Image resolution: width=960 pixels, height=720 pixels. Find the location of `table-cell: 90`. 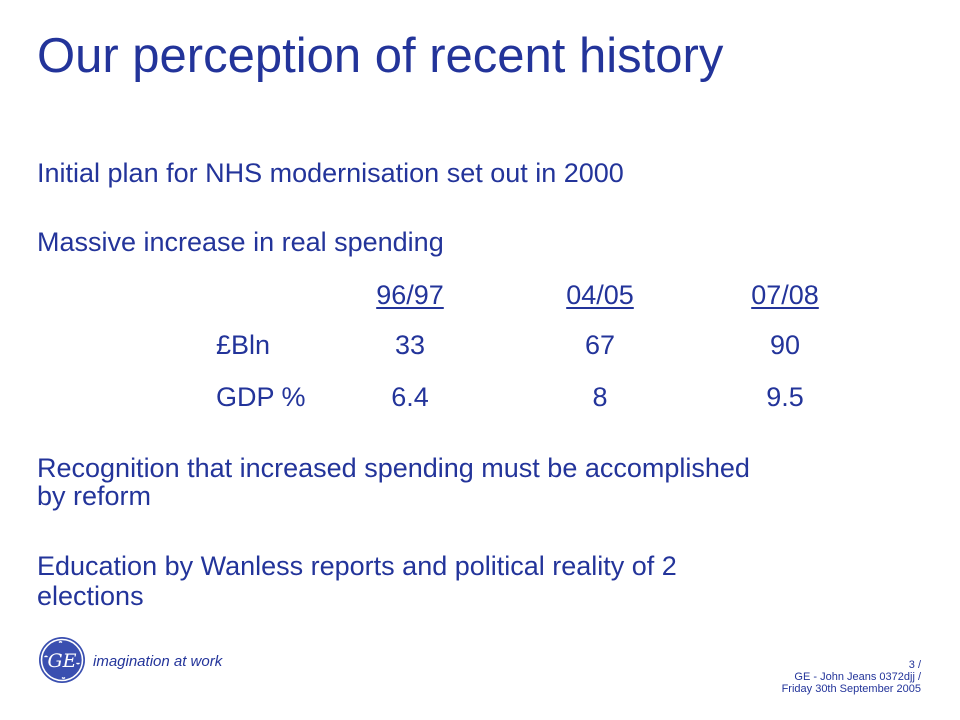

table-cell: 90 is located at coordinates (785, 345).